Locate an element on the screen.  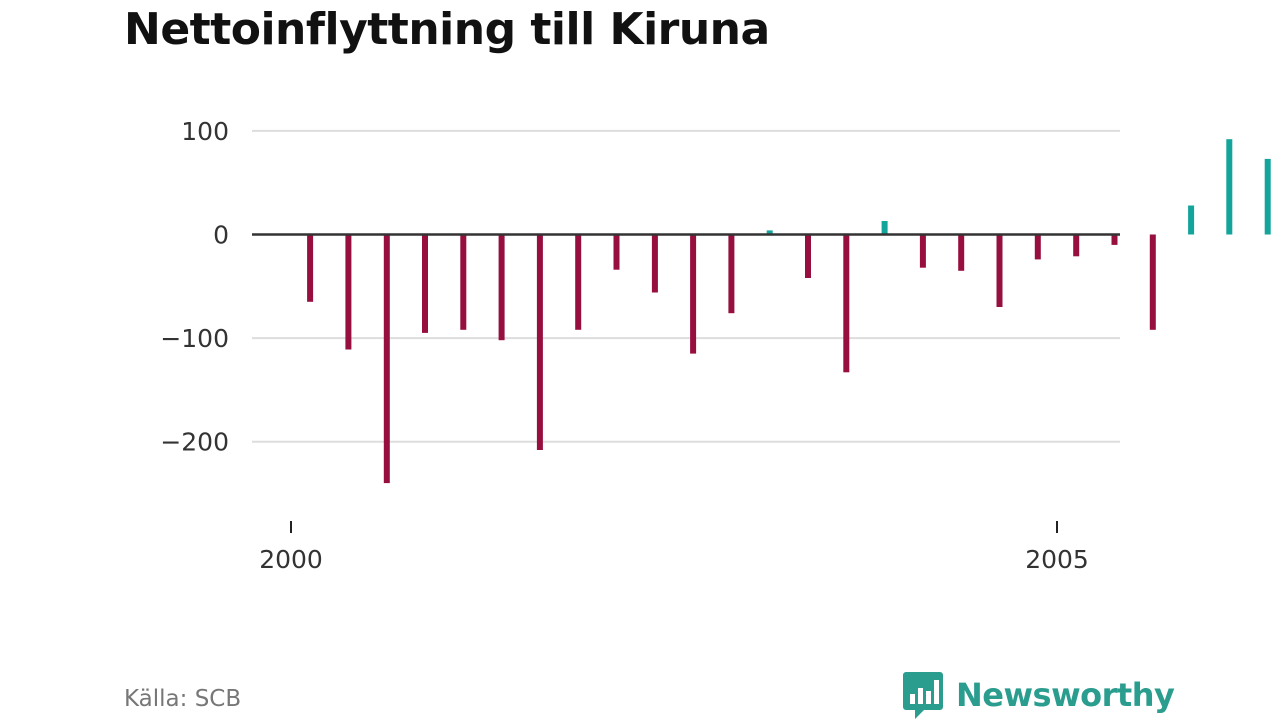
y-tick-label: 100 is located at coordinates (205, 131).